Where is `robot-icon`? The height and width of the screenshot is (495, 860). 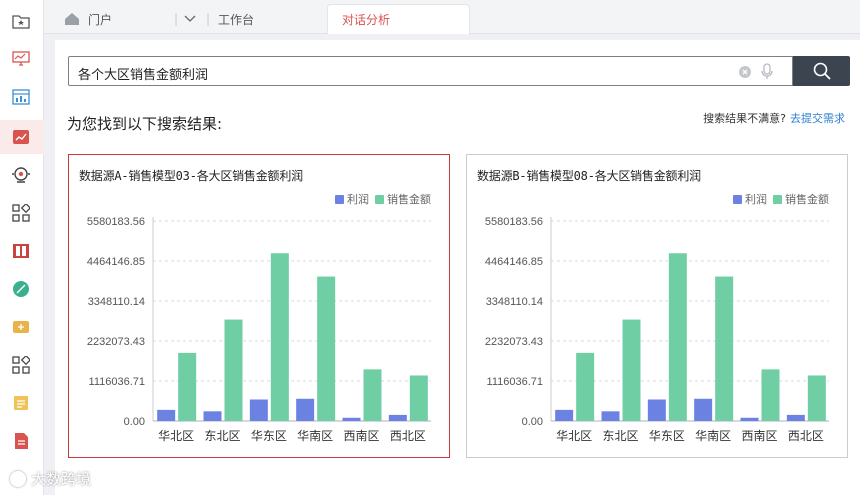
robot-icon is located at coordinates (21, 175).